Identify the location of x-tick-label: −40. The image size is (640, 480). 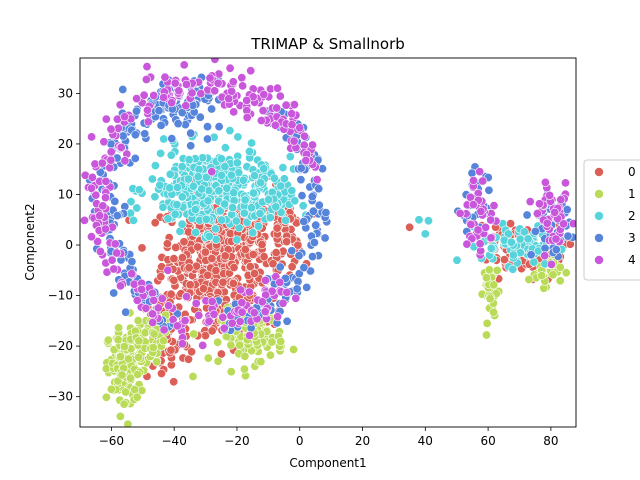
(174, 441).